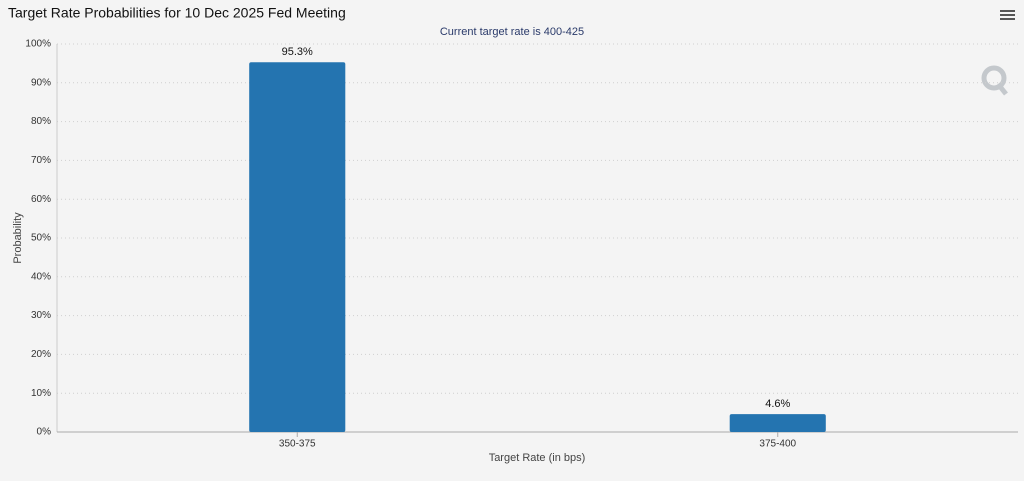 This screenshot has width=1024, height=481. I want to click on y-tick-label: 30%, so click(41, 315).